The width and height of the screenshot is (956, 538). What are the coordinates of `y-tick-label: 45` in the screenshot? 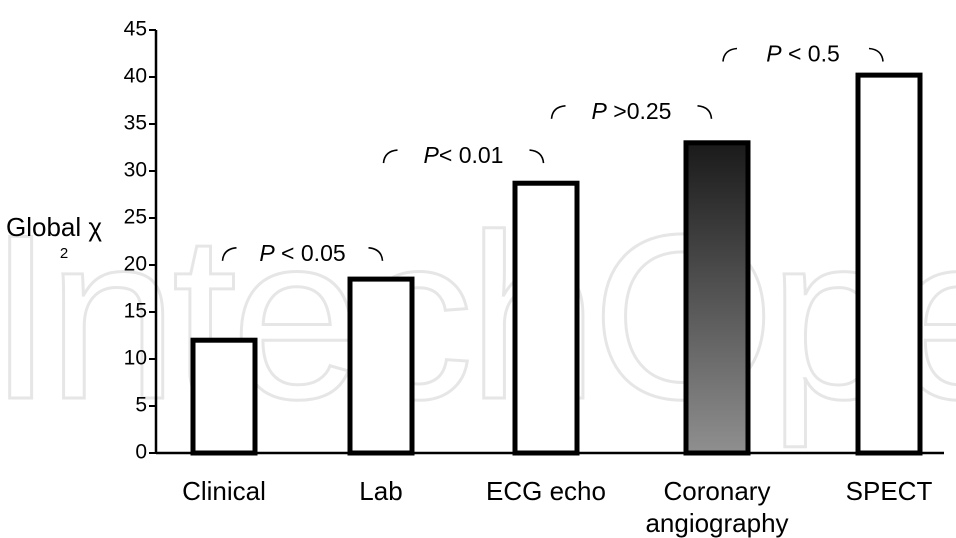 It's located at (135, 29).